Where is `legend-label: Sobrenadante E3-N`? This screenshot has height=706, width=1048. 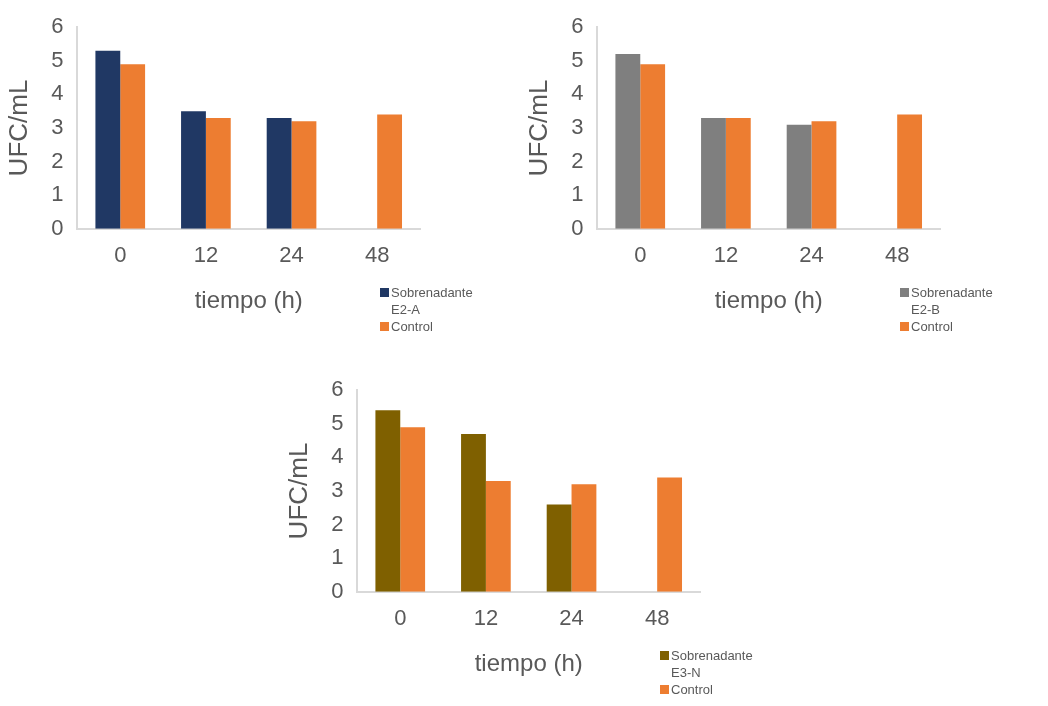 legend-label: Sobrenadante E3-N is located at coordinates (712, 664).